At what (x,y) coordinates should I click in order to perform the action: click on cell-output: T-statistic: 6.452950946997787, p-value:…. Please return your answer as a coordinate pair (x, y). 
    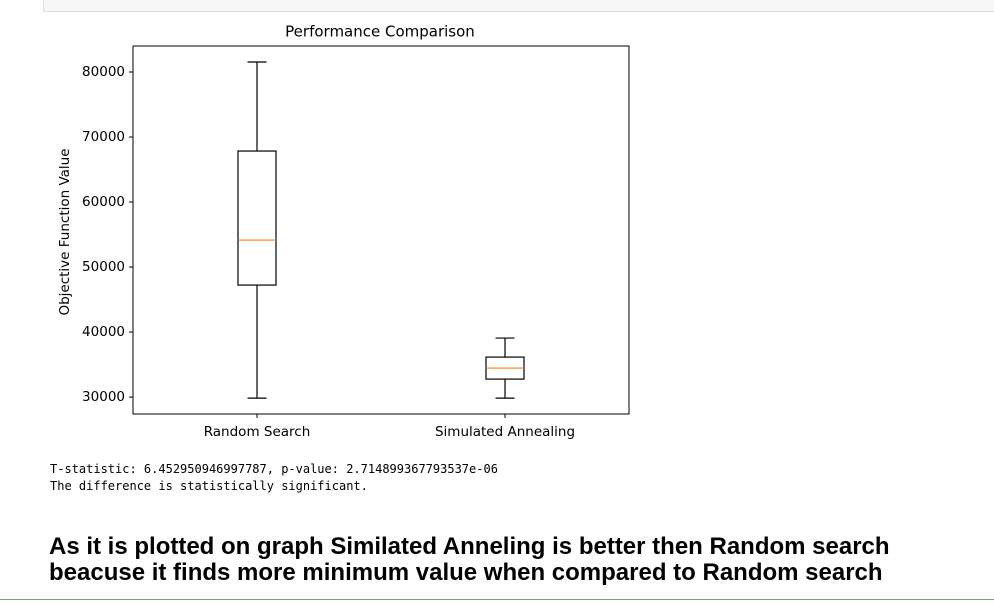
    Looking at the image, I should click on (274, 478).